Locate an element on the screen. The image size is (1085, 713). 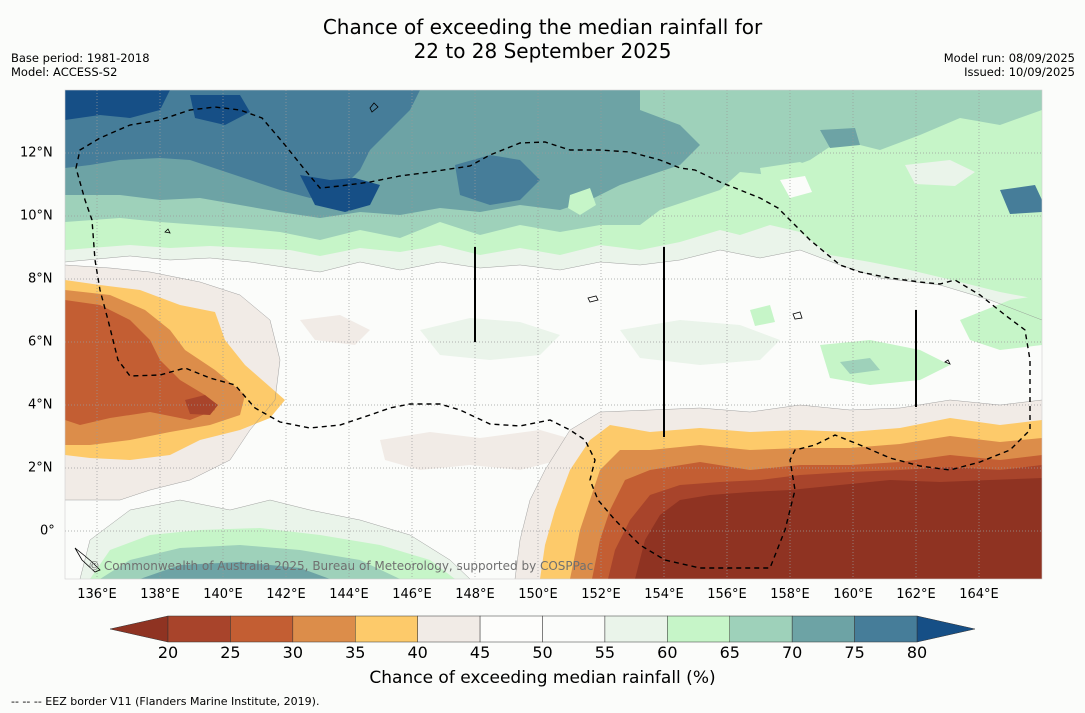
colorbar-tick-label: 35 is located at coordinates (355, 652).